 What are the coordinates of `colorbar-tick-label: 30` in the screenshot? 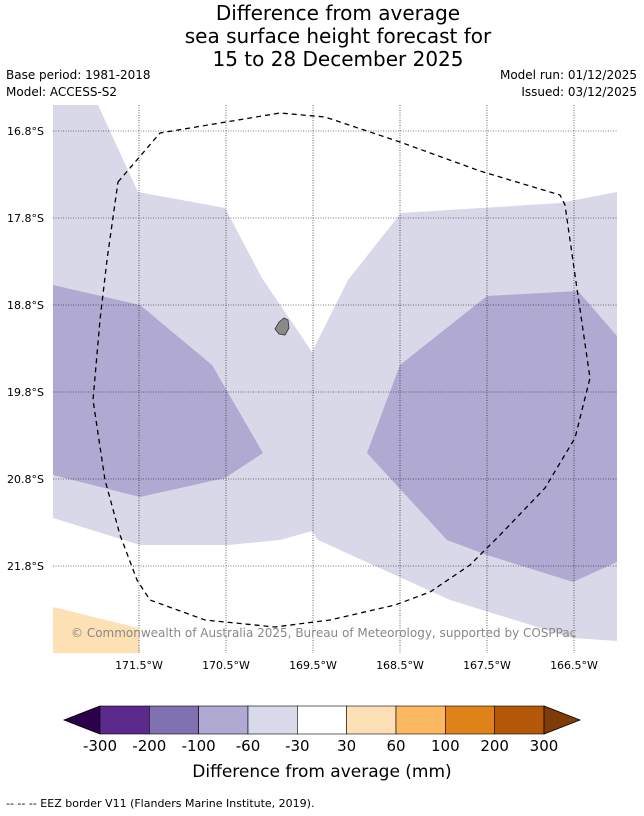 It's located at (346, 746).